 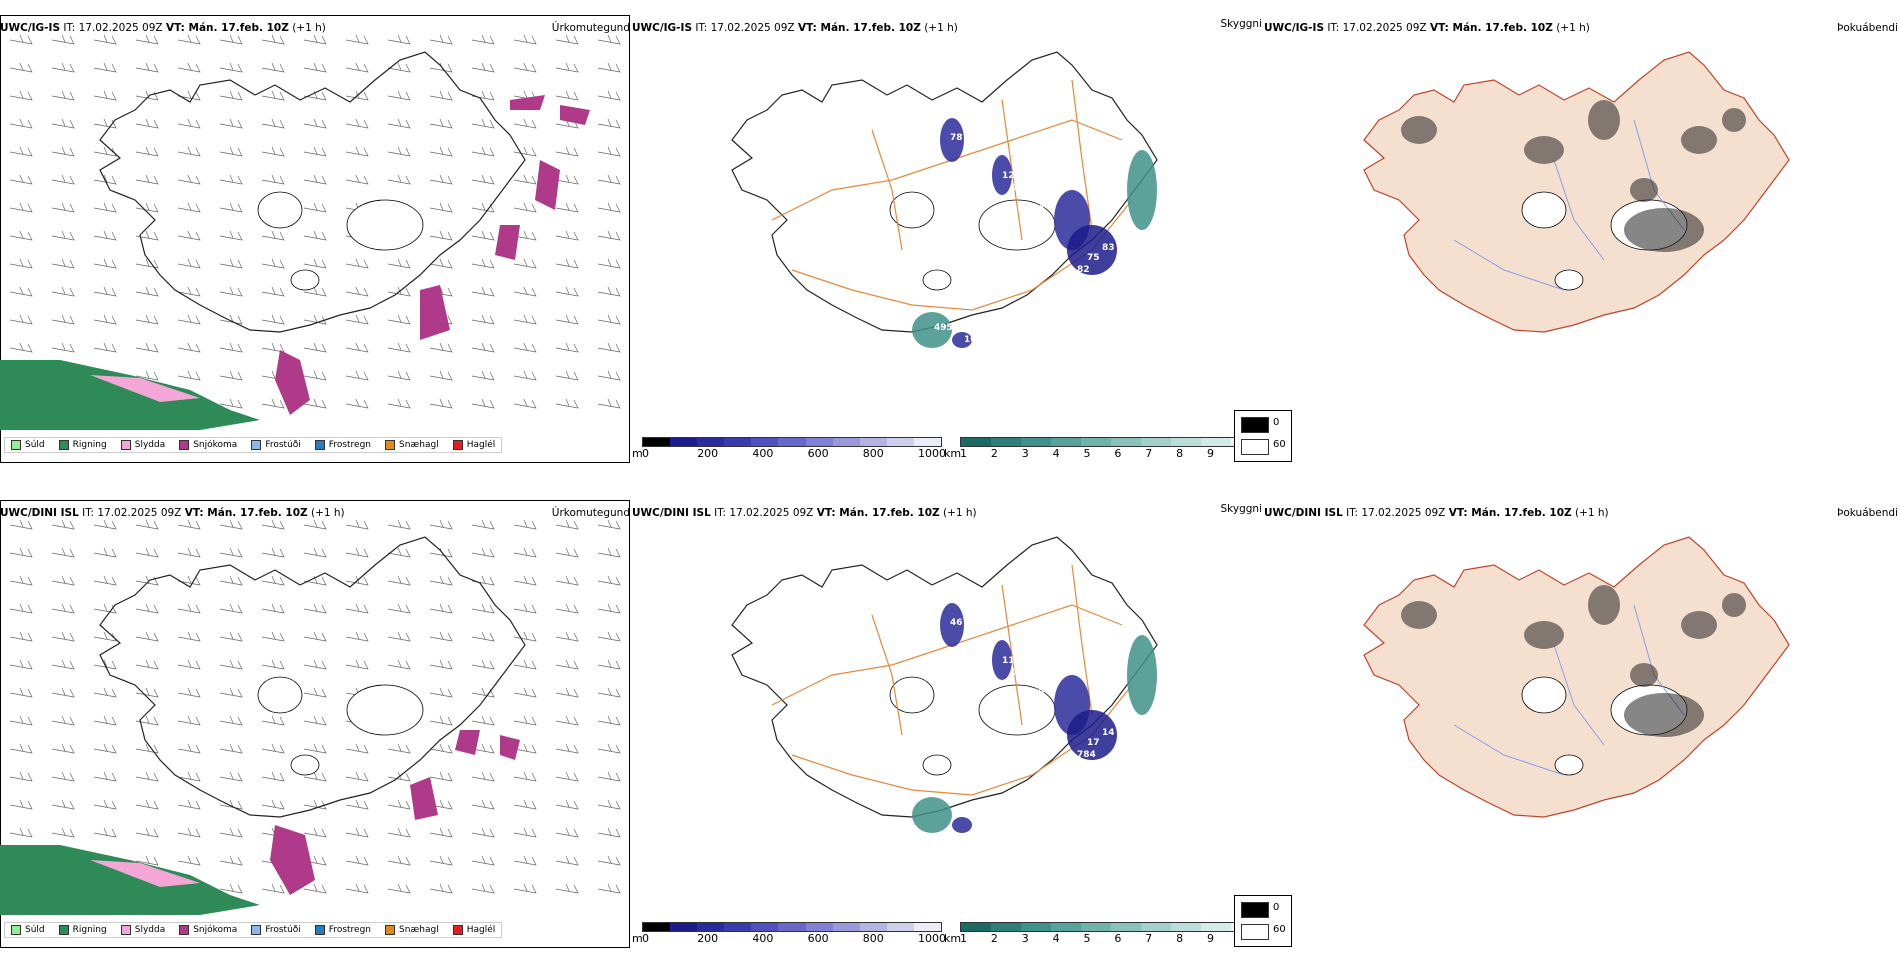 I want to click on height-colorbar: 0 200 400 600 800 1000, so click(x=794, y=448).